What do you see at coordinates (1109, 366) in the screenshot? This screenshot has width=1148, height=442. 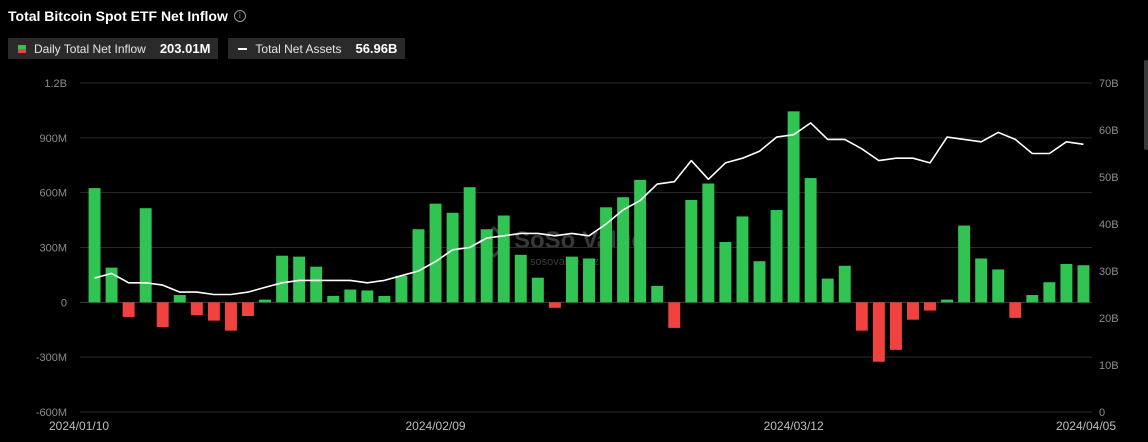 I see `y-right-tick-label: 10B` at bounding box center [1109, 366].